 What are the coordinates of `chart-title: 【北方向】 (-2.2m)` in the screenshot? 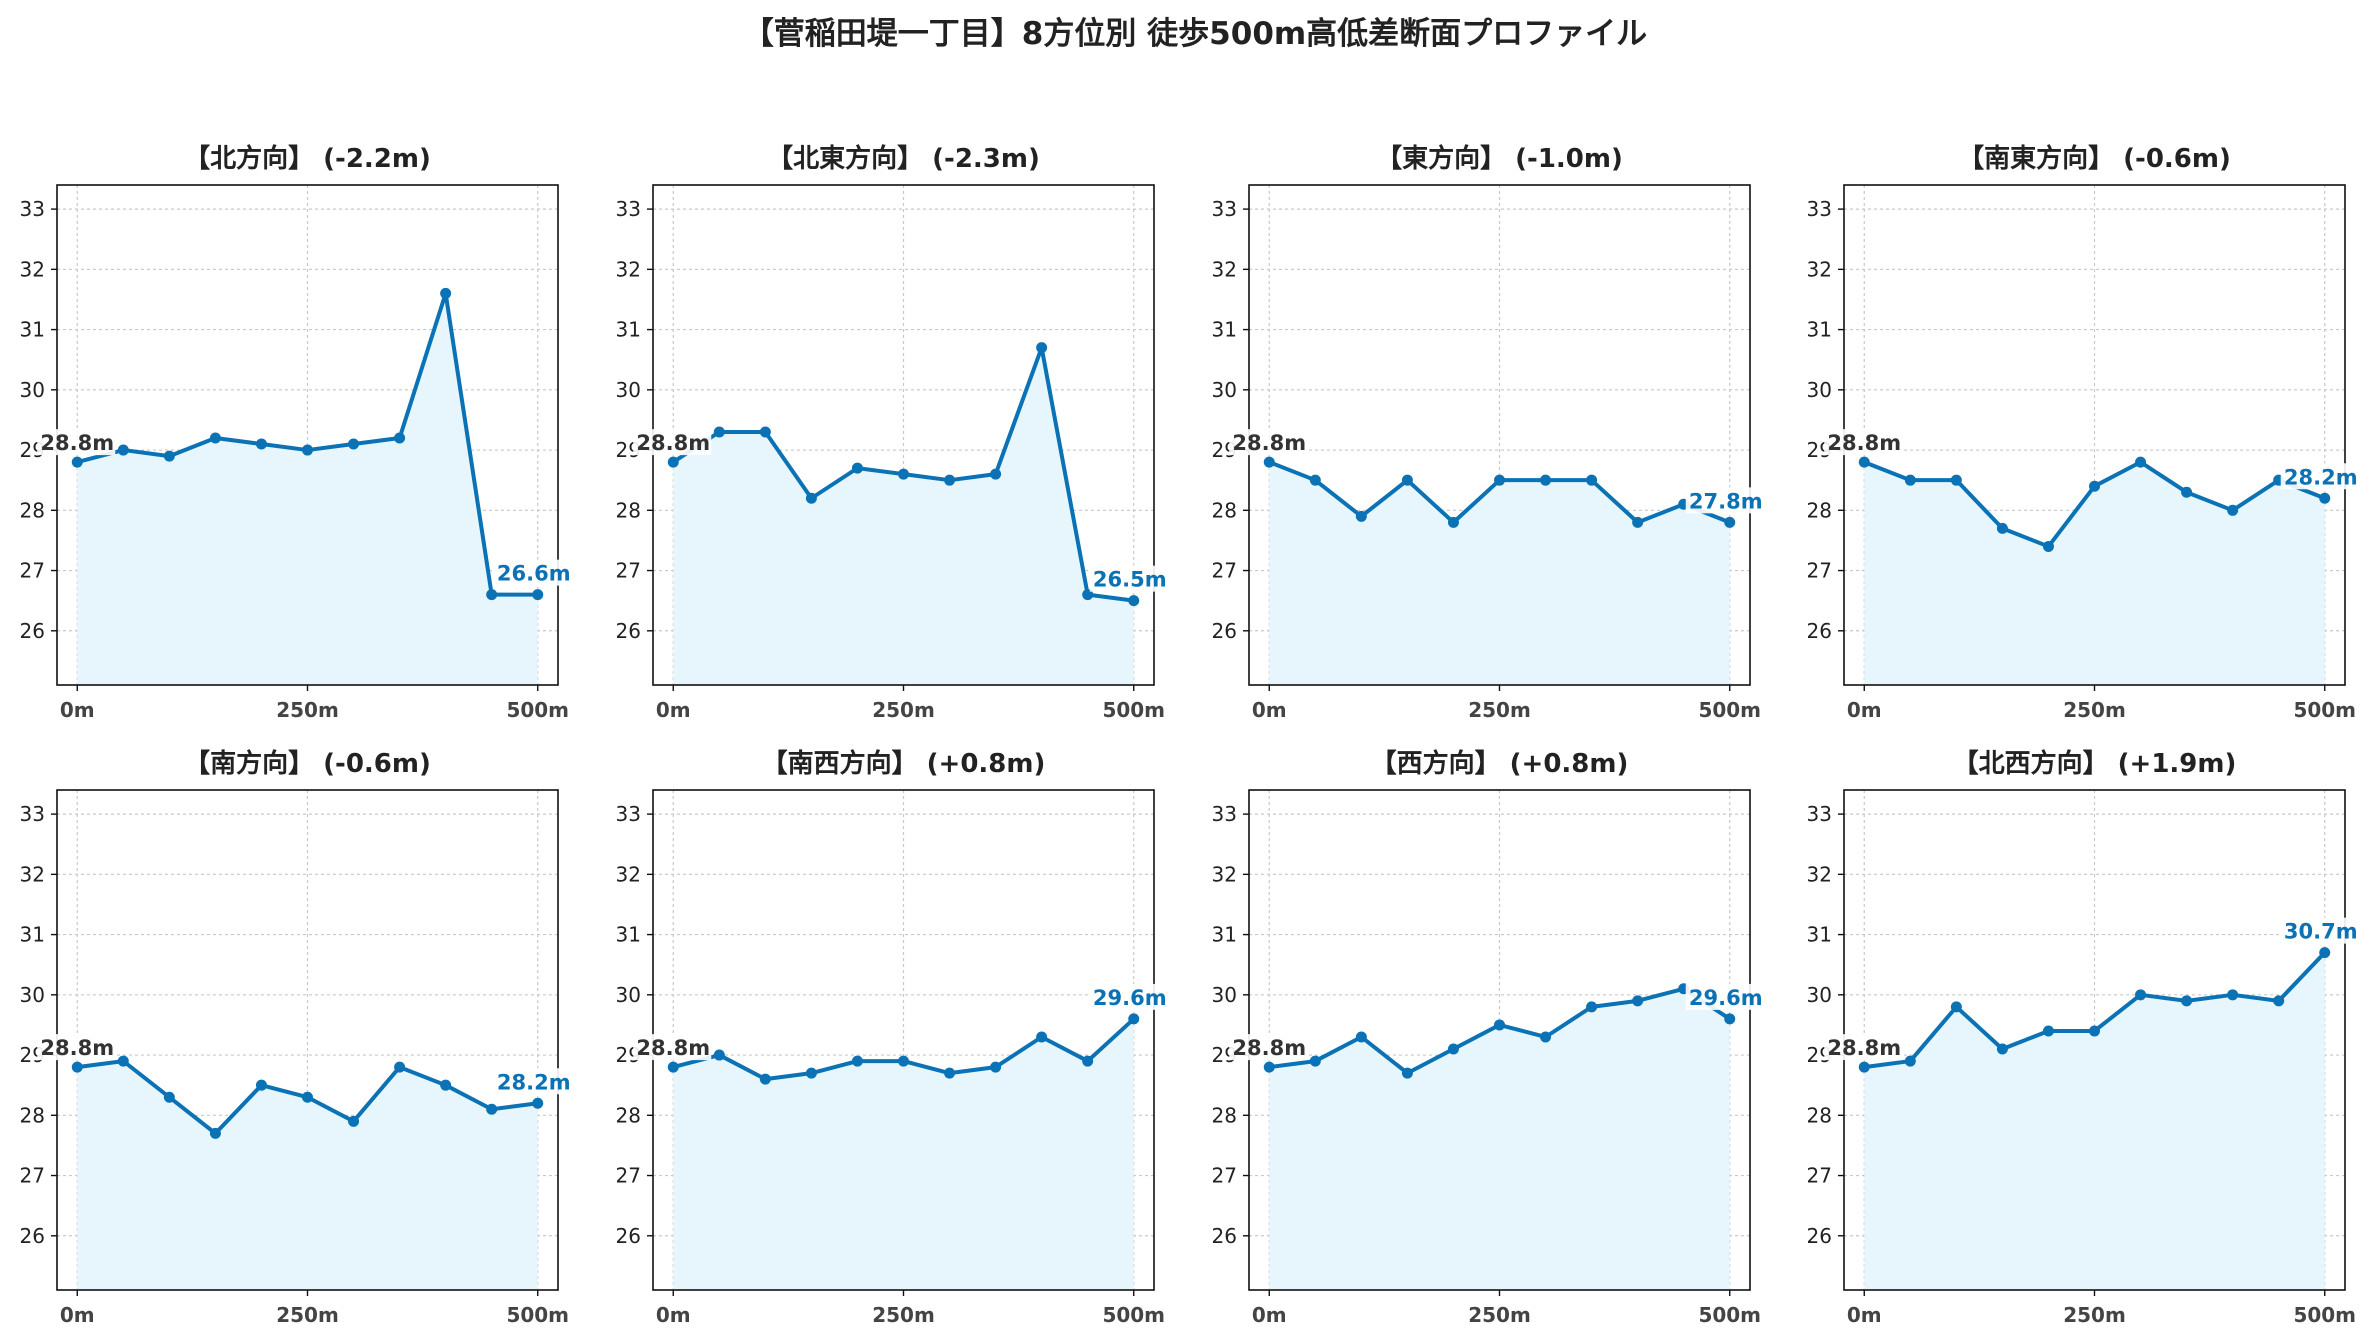 It's located at (307, 158).